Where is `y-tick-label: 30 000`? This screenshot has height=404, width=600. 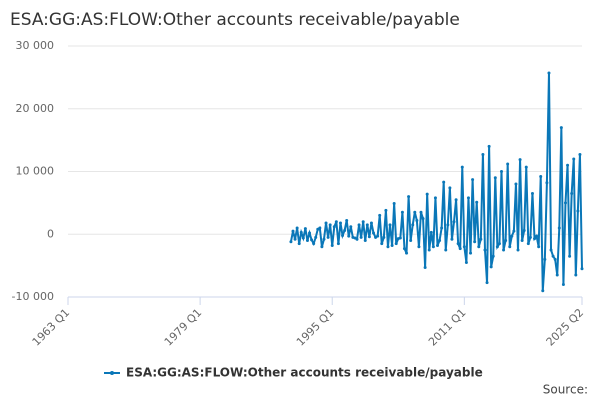 y-tick-label: 30 000 is located at coordinates (35, 45).